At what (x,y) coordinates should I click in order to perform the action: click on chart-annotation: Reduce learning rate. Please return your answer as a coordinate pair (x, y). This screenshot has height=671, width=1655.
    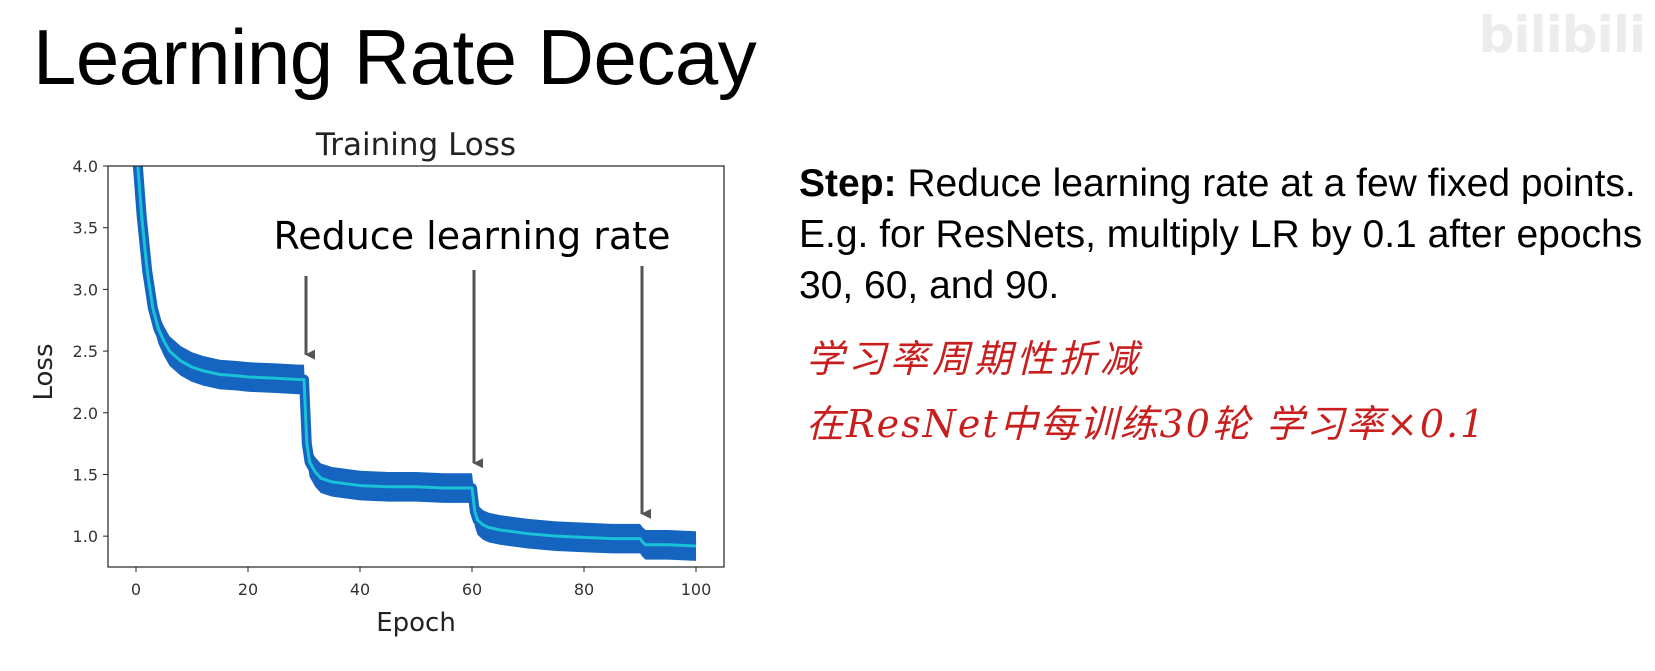
    Looking at the image, I should click on (472, 236).